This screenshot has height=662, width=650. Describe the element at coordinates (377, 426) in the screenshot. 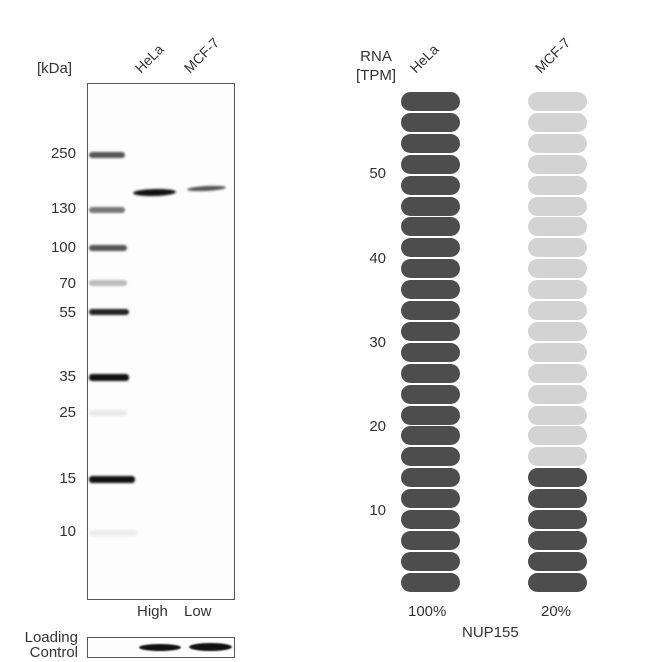

I see `rna-tick-20: 20` at that location.